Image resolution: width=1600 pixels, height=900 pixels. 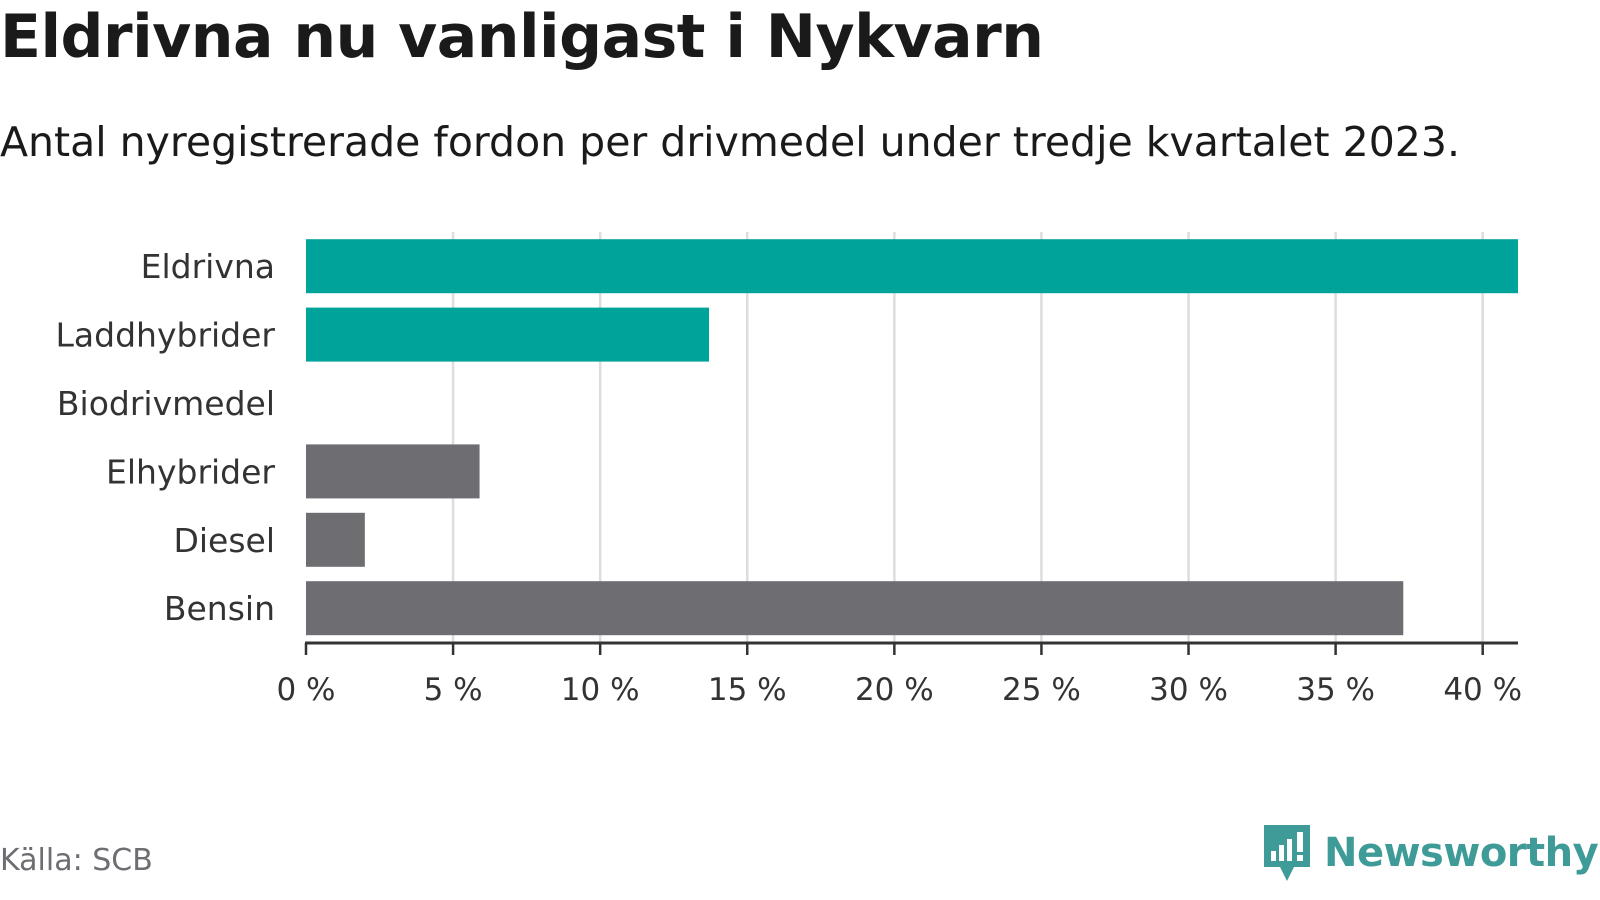 What do you see at coordinates (393, 471) in the screenshot?
I see `bar-elhybrider` at bounding box center [393, 471].